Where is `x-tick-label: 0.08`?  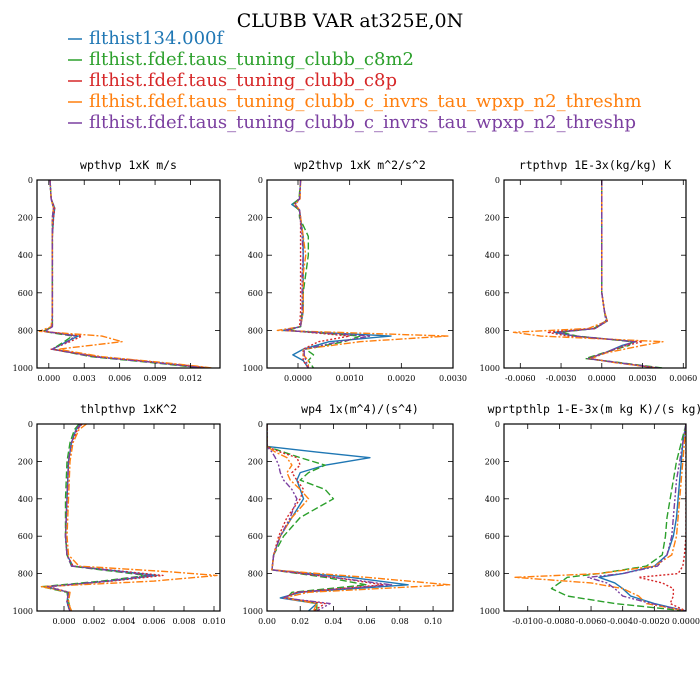 x-tick-label: 0.08 is located at coordinates (400, 621).